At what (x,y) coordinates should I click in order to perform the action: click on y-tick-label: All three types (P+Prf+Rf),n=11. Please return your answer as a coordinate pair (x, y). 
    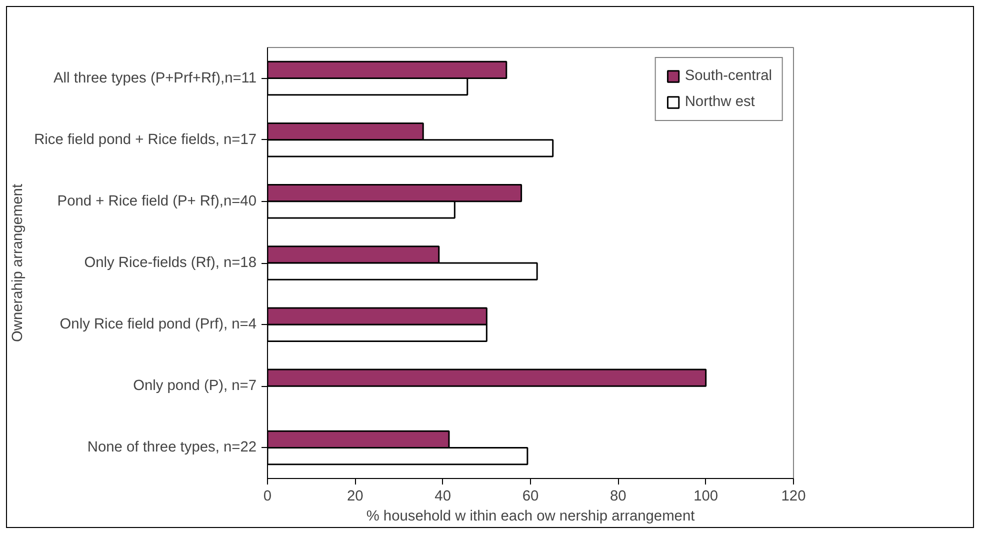
    Looking at the image, I should click on (155, 78).